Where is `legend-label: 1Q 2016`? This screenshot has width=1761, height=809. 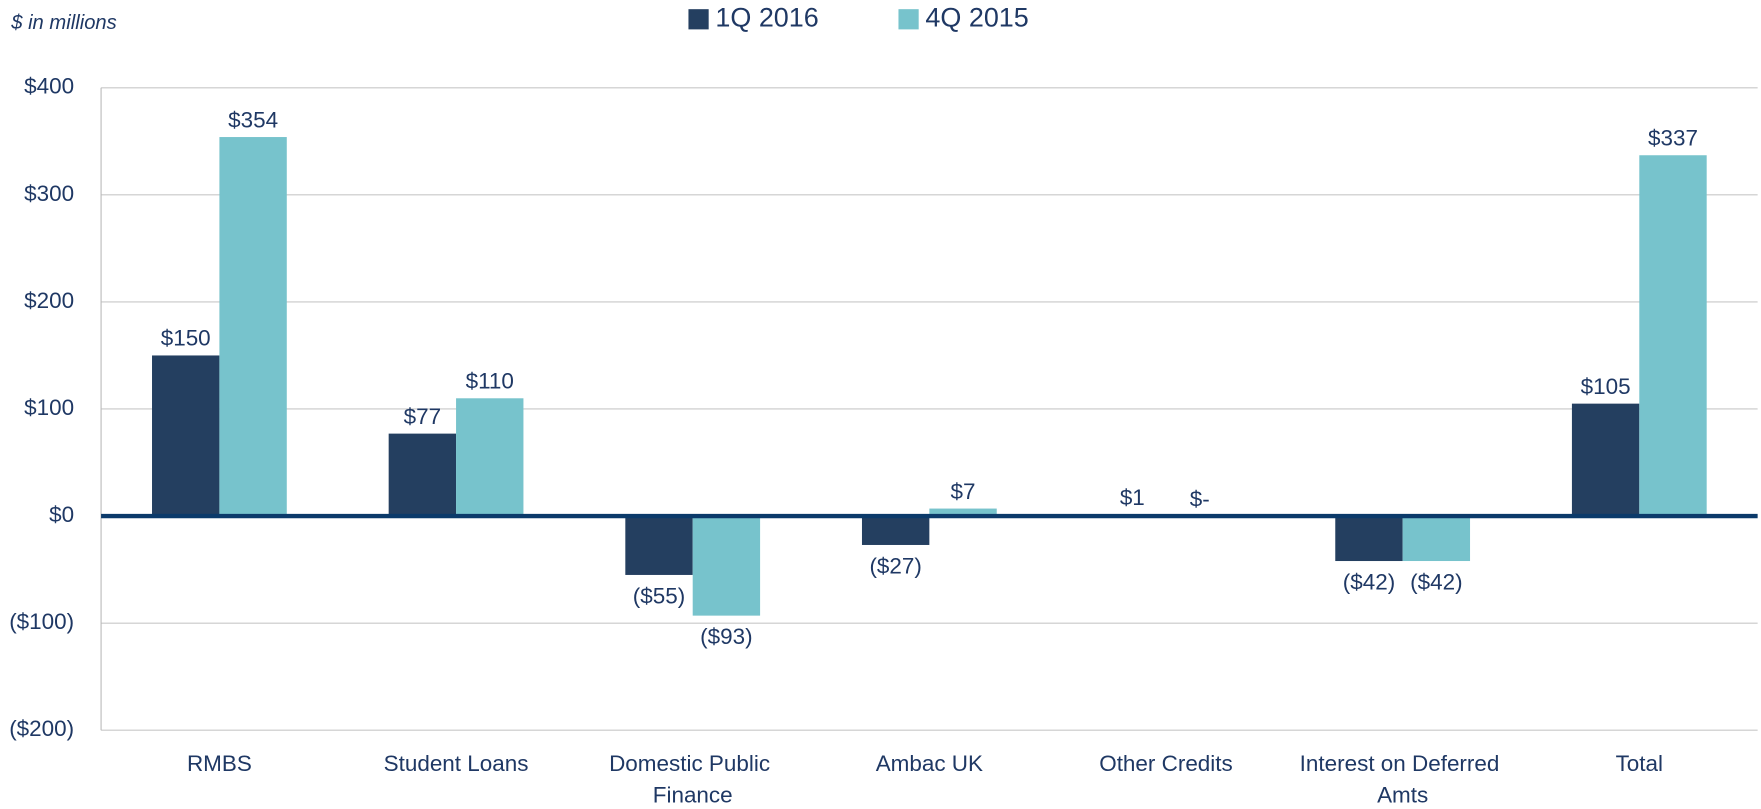
legend-label: 1Q 2016 is located at coordinates (766, 17).